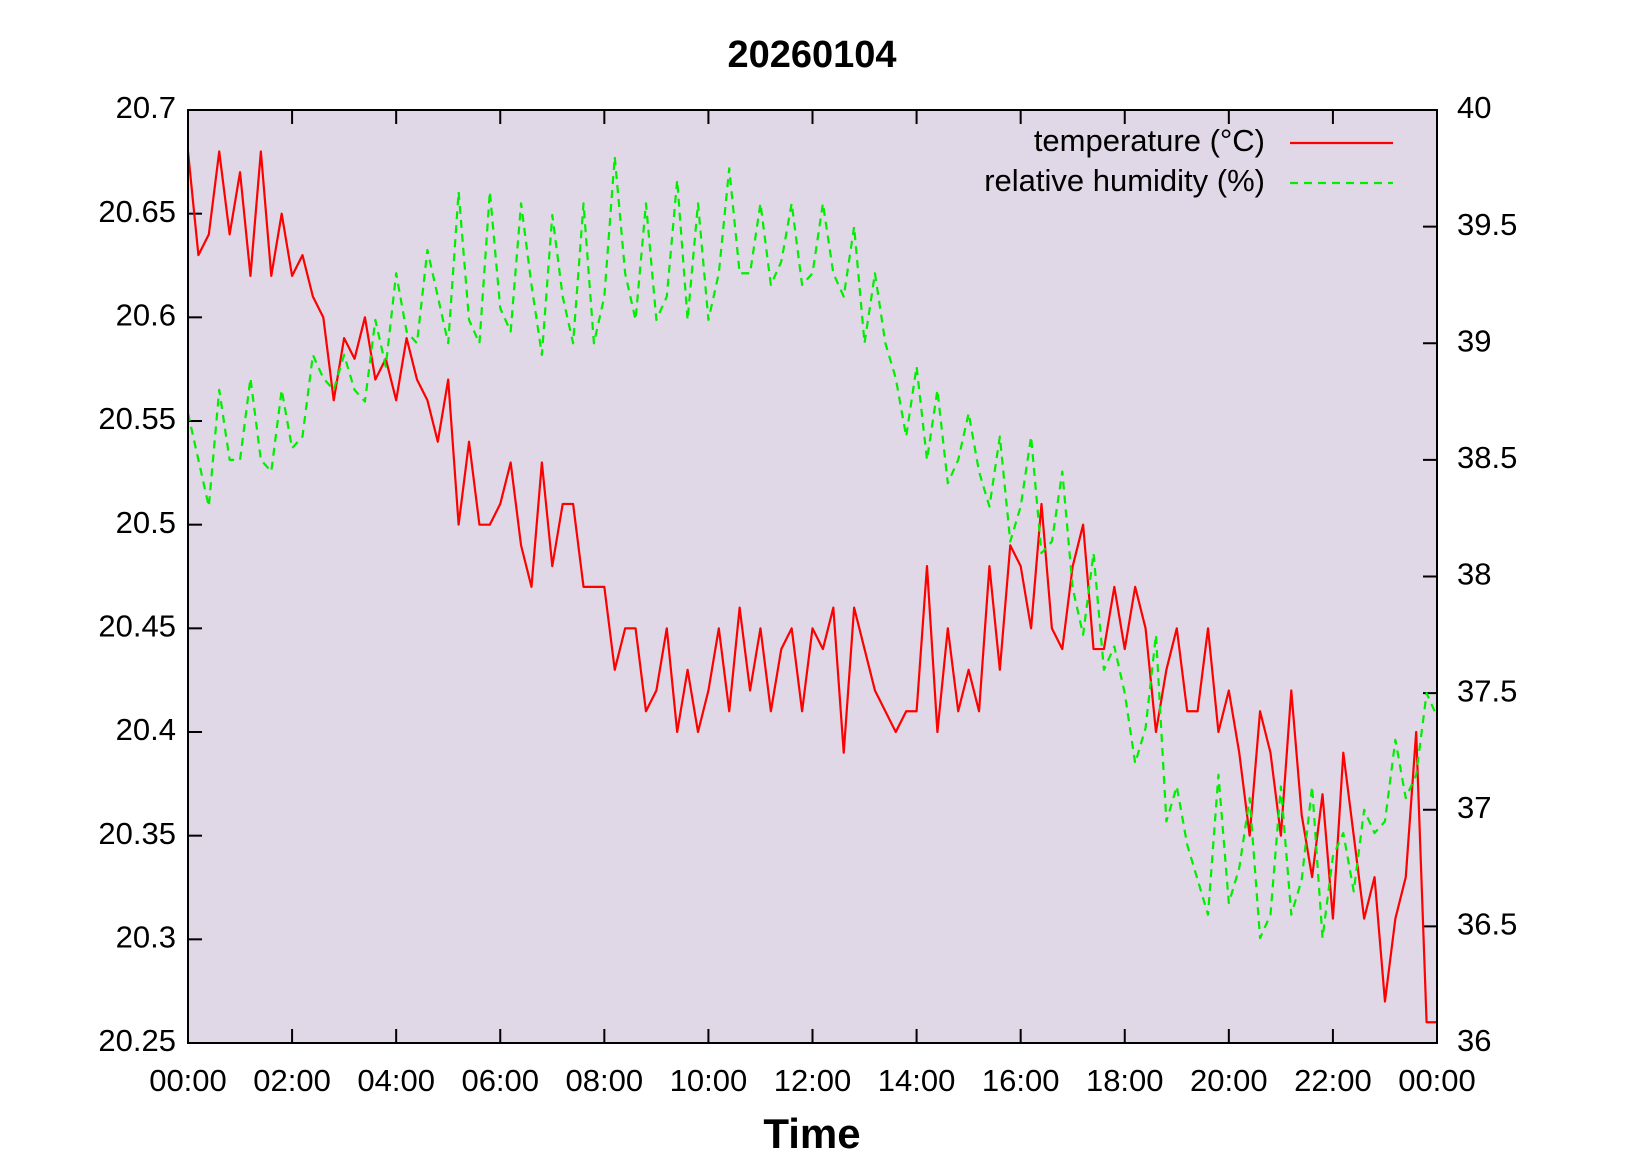 The width and height of the screenshot is (1650, 1155). What do you see at coordinates (146, 522) in the screenshot?
I see `y-tick-label: 20.5` at bounding box center [146, 522].